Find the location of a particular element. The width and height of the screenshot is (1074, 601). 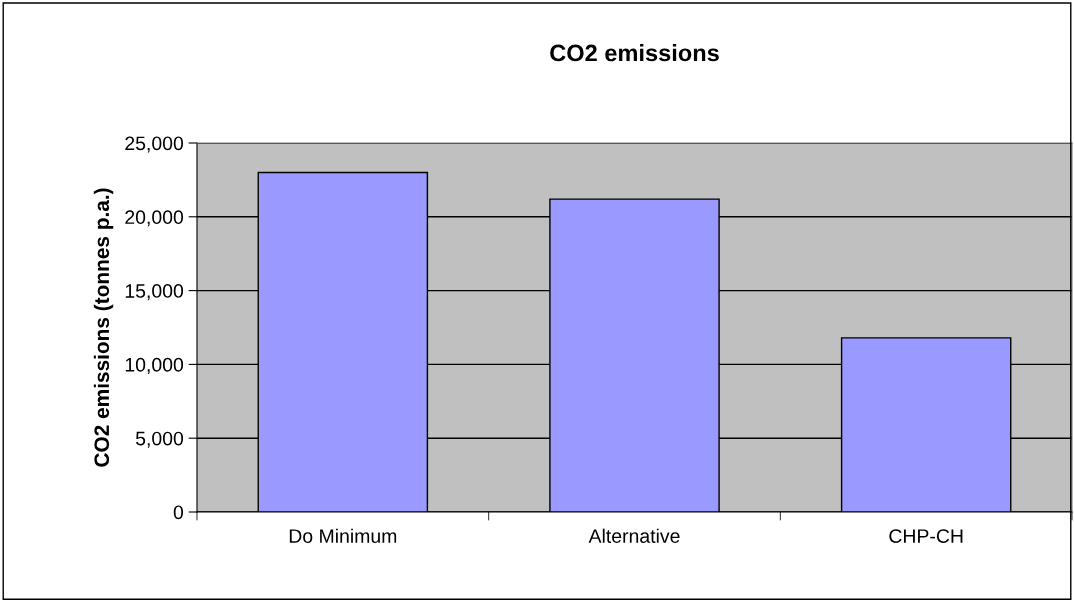

y-tick-label: 15,000 is located at coordinates (154, 292).